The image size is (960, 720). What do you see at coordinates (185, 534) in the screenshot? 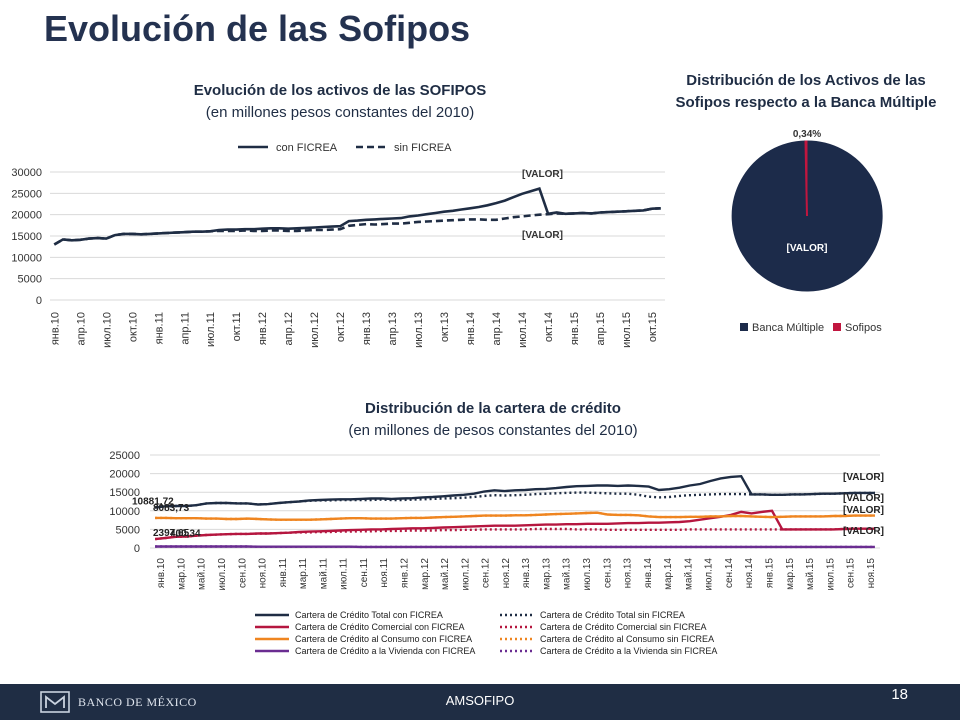
I see `start-data-label: 400,34` at bounding box center [185, 534].